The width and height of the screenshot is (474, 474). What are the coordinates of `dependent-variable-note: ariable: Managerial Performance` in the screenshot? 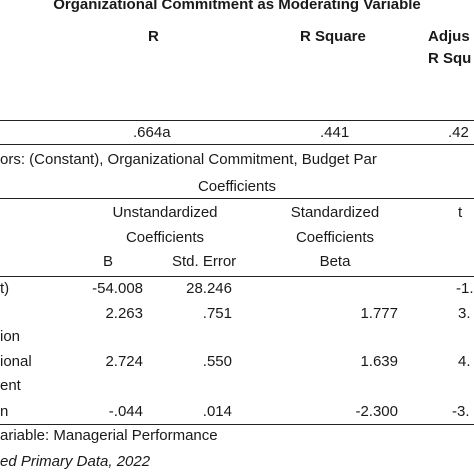 It's located at (109, 435).